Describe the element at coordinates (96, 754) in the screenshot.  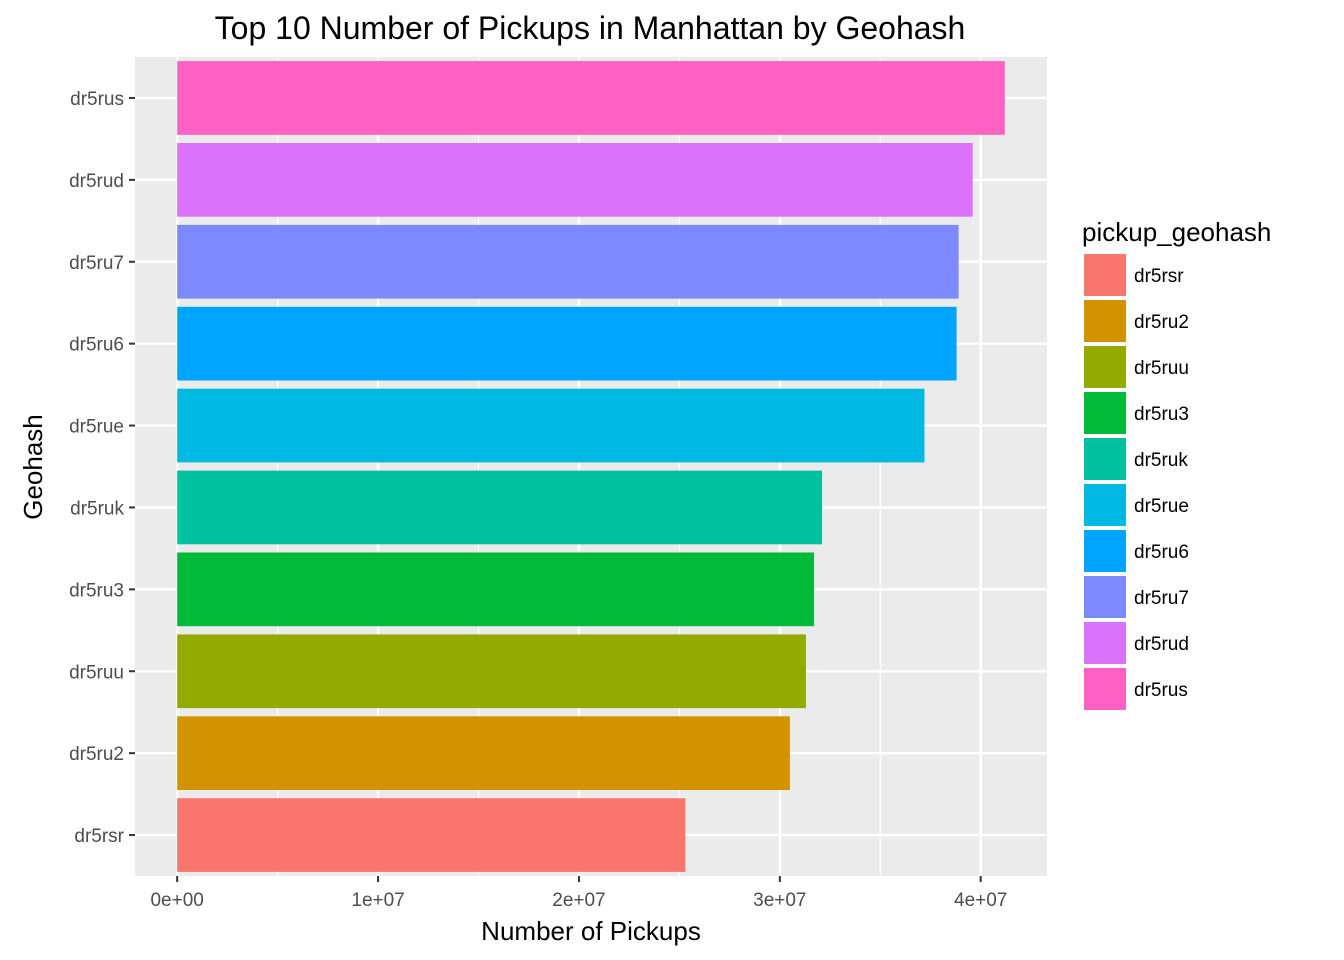
I see `y-tick-label: dr5ru2` at that location.